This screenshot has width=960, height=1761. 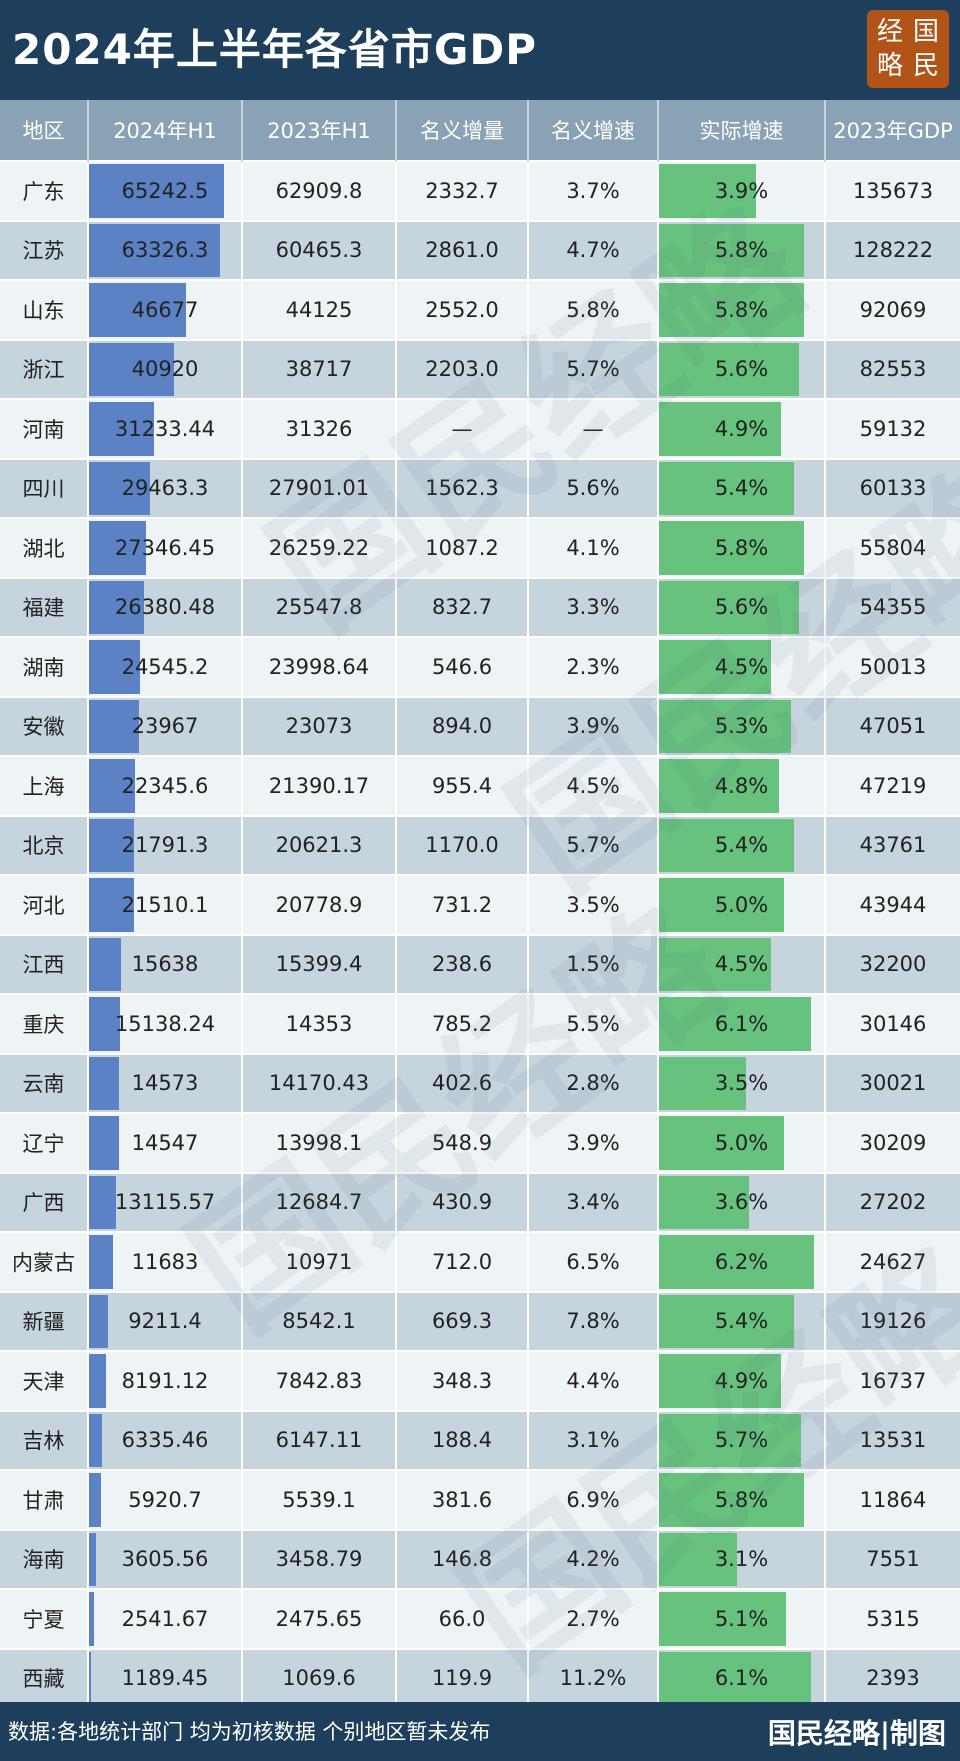 I want to click on cell-value: 19126, so click(x=893, y=1321).